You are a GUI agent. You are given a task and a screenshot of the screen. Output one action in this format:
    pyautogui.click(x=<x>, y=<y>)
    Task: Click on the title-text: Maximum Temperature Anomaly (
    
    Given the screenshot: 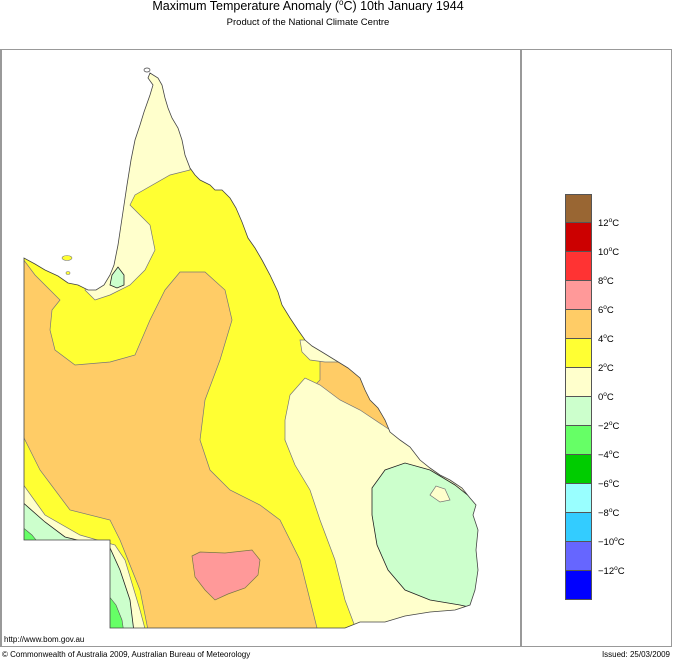 What is the action you would take?
    pyautogui.click(x=245, y=7)
    